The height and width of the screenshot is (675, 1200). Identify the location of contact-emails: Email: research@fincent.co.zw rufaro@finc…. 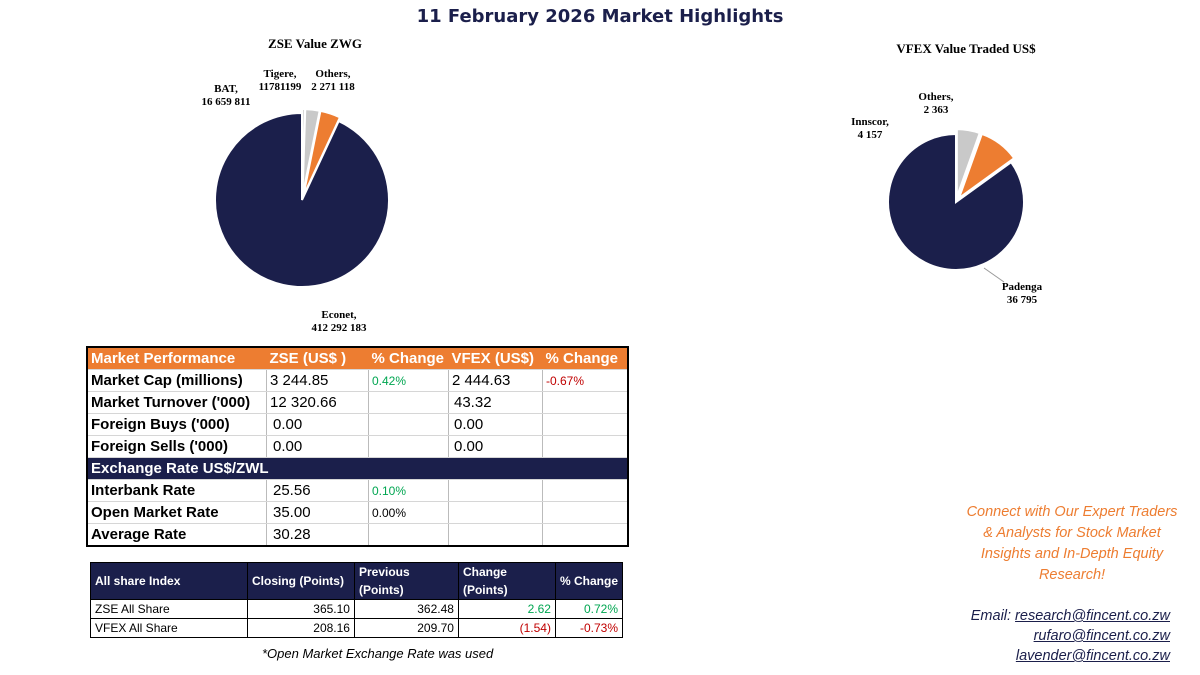
(1035, 636).